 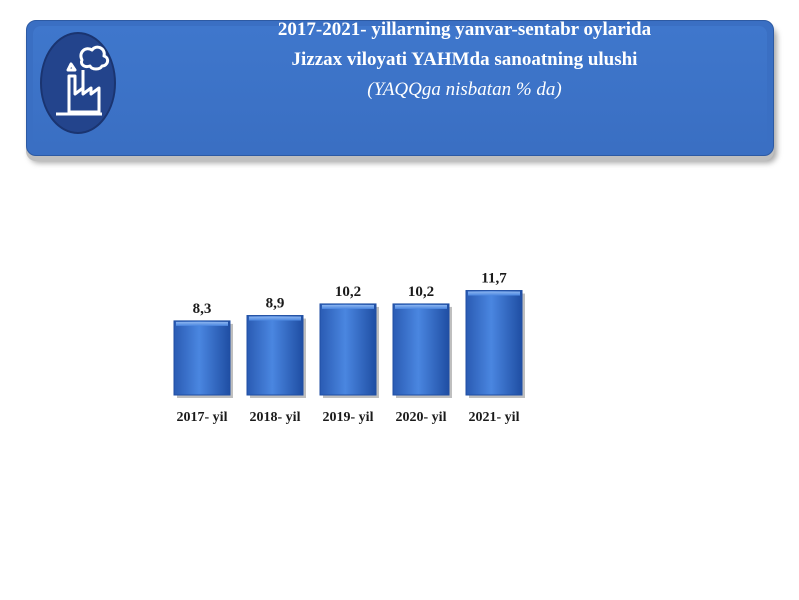 I want to click on category-label-2: 2019- yil, so click(x=348, y=417).